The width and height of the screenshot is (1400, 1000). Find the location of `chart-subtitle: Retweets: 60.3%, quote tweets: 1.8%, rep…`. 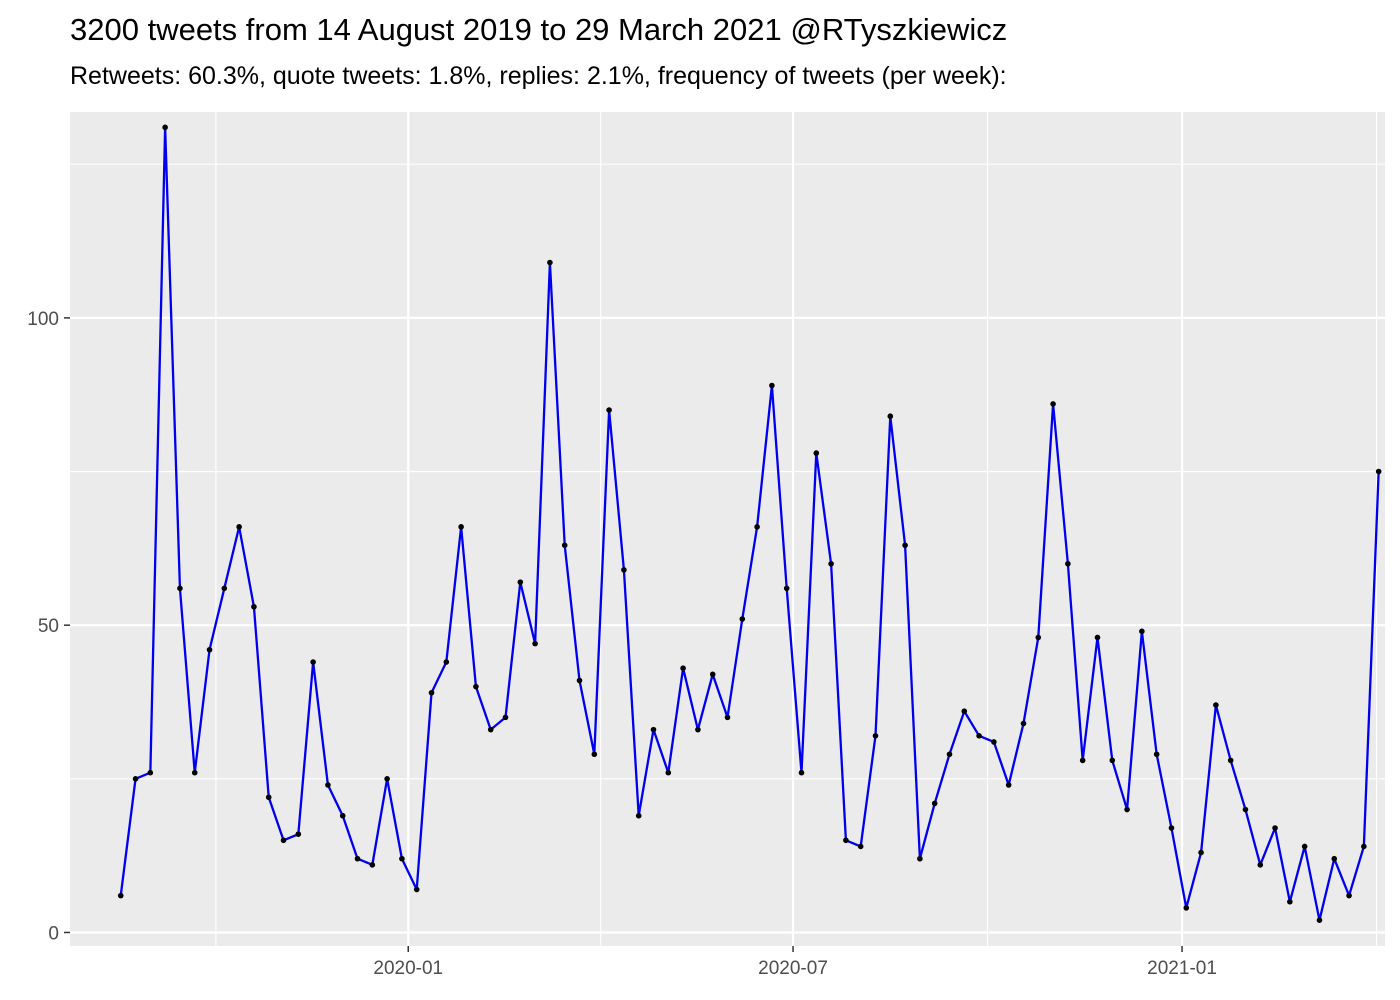

chart-subtitle: Retweets: 60.3%, quote tweets: 1.8%, rep… is located at coordinates (538, 76).